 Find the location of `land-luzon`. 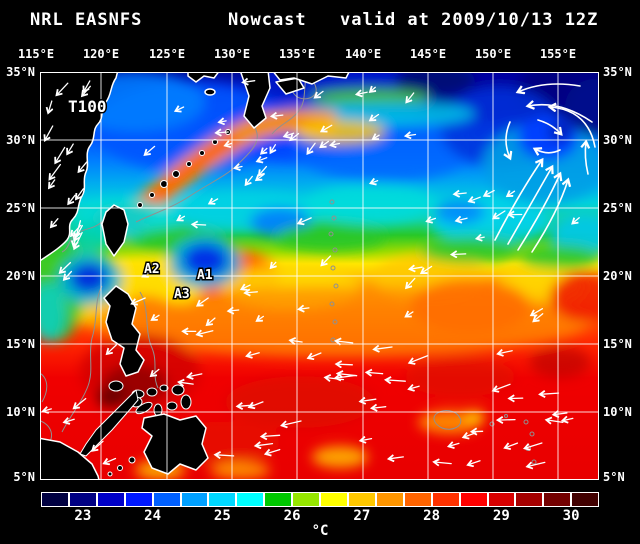

land-luzon is located at coordinates (124, 331).